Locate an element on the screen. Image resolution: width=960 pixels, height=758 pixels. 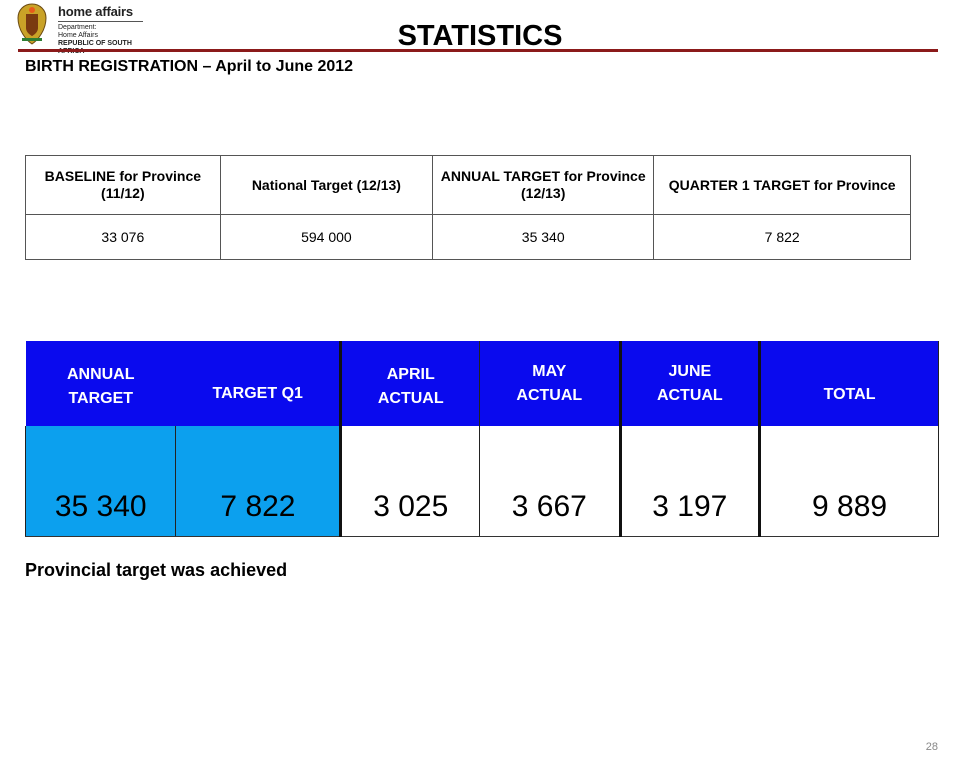
targets-value-row: 33 076 594 000 35 340 7 822 is located at coordinates (468, 237).